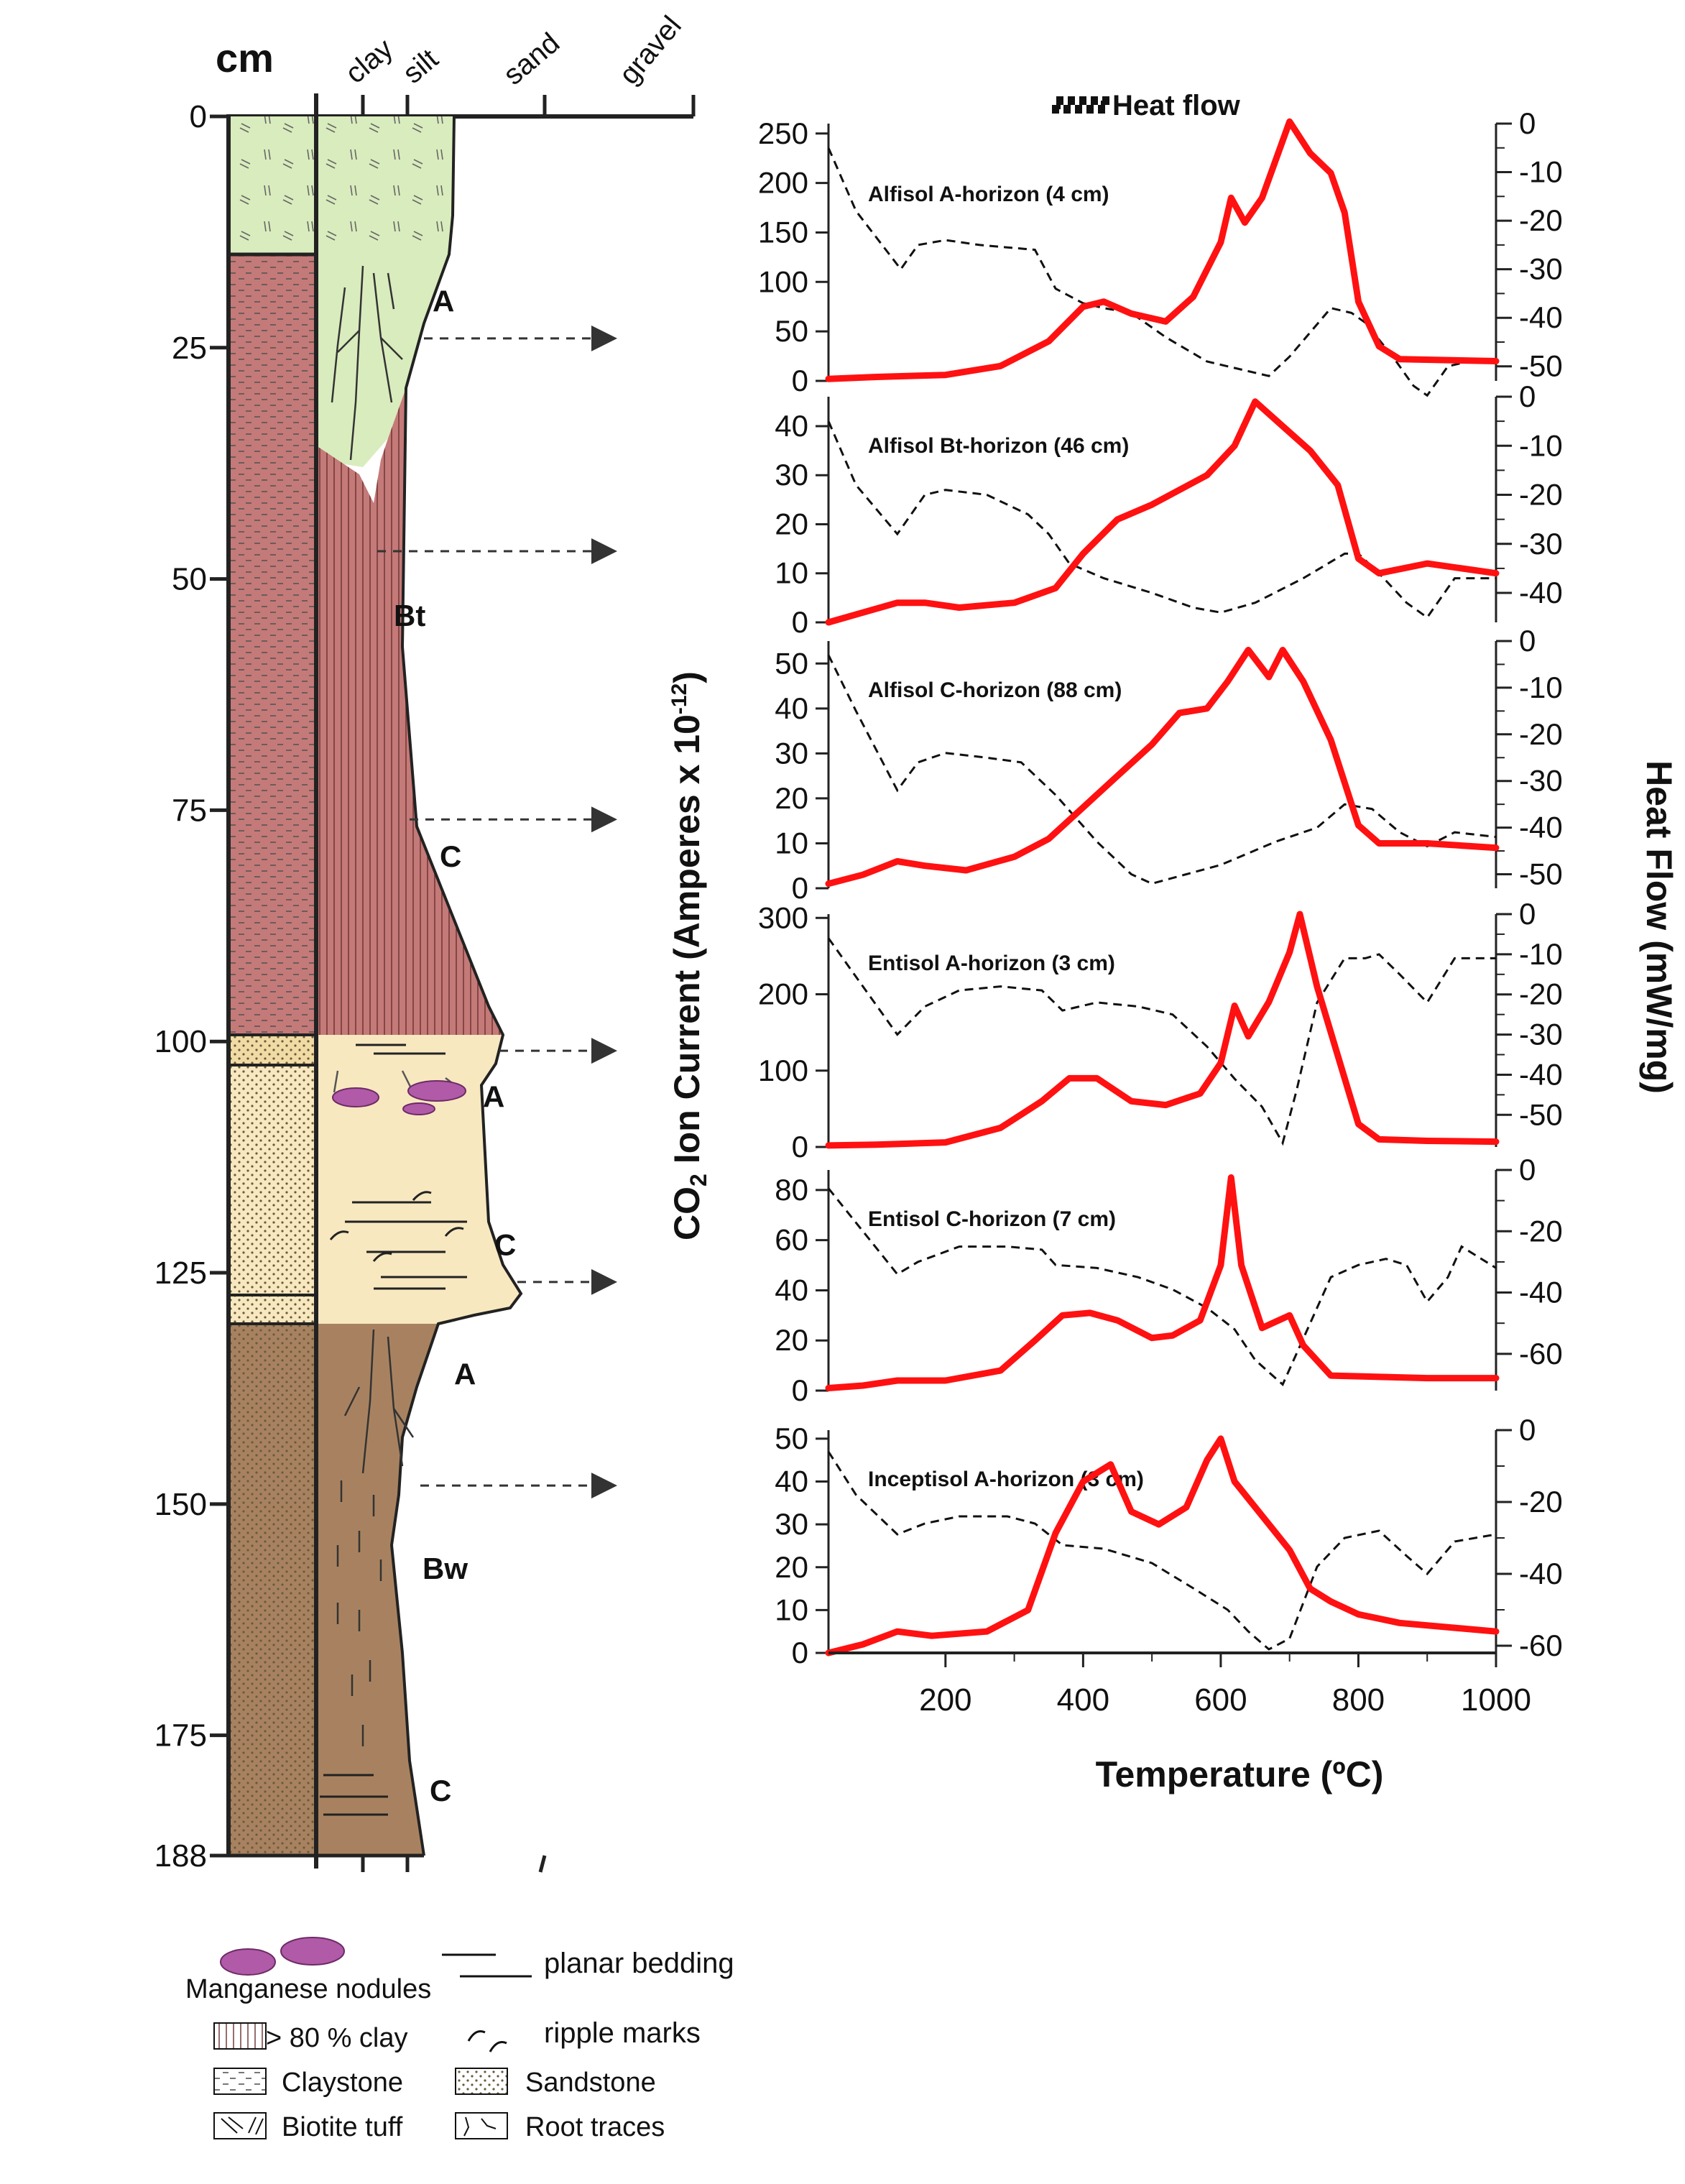 Image resolution: width=1685 pixels, height=2184 pixels. Describe the element at coordinates (590, 2083) in the screenshot. I see `legend-sandstone: Sandstone` at that location.